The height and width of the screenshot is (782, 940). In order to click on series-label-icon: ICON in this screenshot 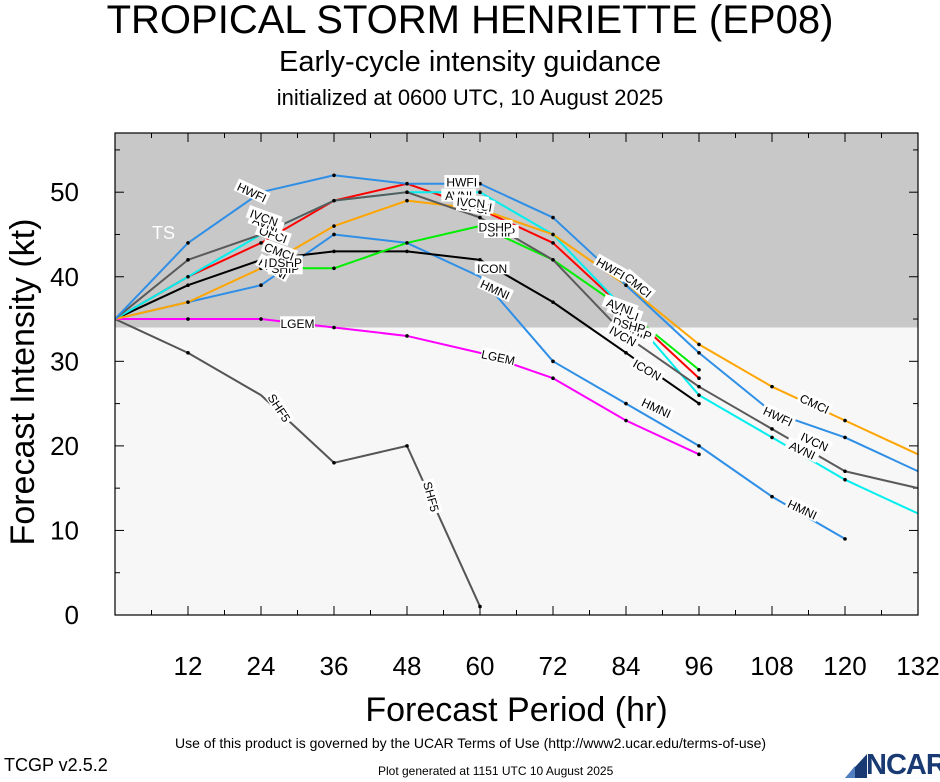, I will do `click(492, 268)`.